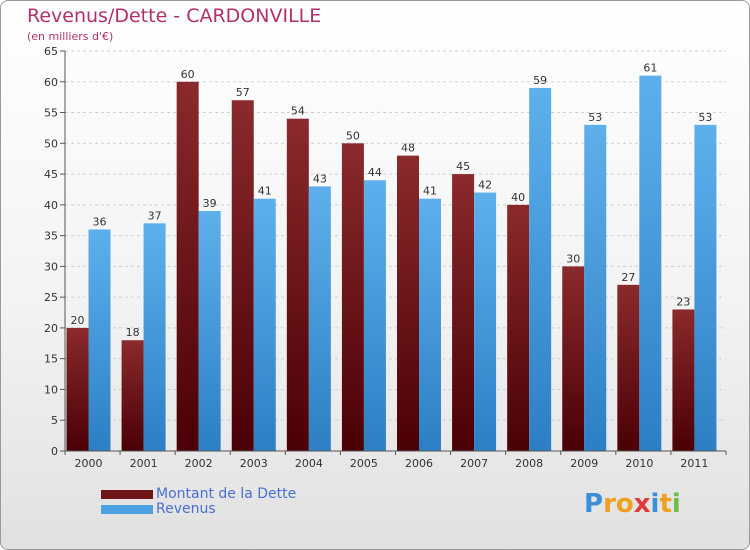 This screenshot has width=750, height=550. Describe the element at coordinates (54, 420) in the screenshot. I see `y-tick-label: 5` at that location.